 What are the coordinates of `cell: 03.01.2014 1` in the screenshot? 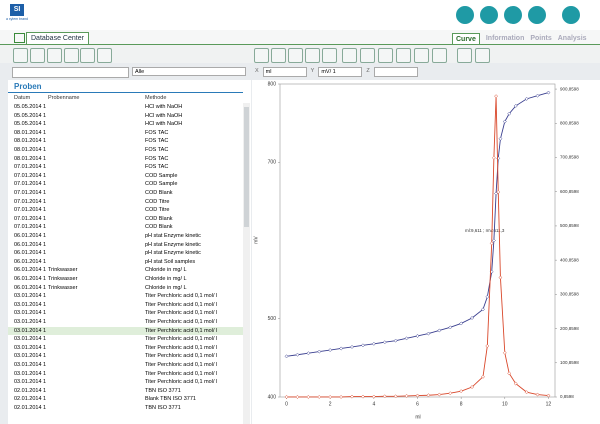 It's located at (30, 313).